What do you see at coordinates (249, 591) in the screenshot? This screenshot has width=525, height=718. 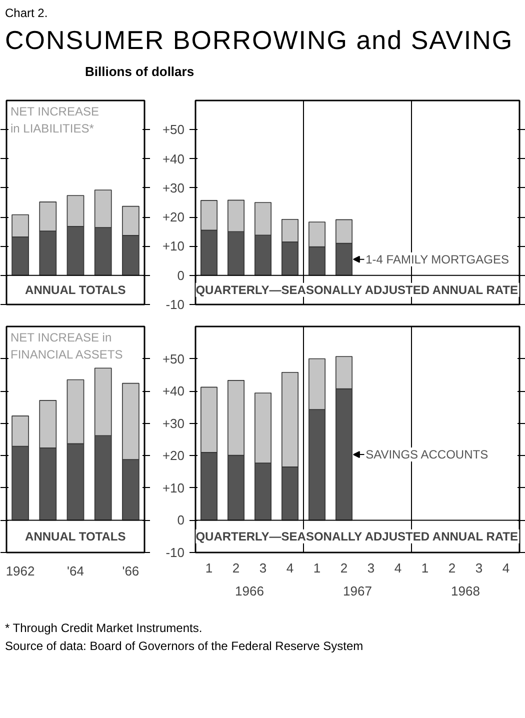 I see `text: 1966` at bounding box center [249, 591].